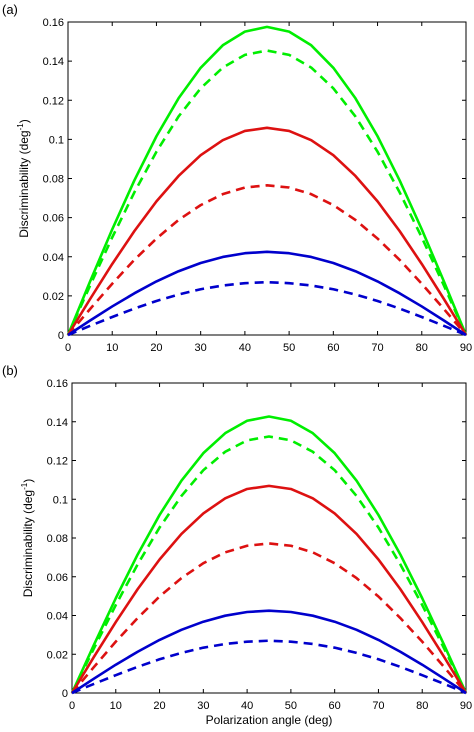  I want to click on panel-label: (b), so click(10, 370).